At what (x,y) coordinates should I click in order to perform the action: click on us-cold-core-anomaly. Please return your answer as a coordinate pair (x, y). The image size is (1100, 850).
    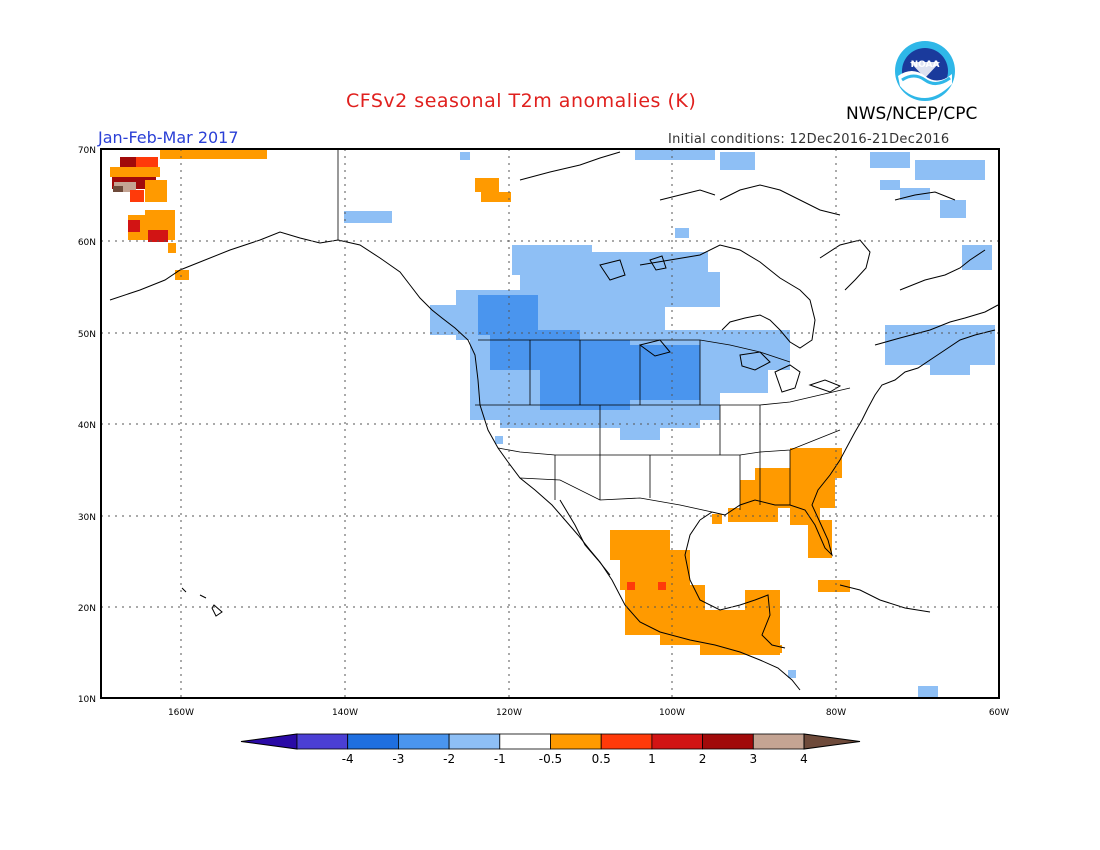
    Looking at the image, I should click on (589, 352).